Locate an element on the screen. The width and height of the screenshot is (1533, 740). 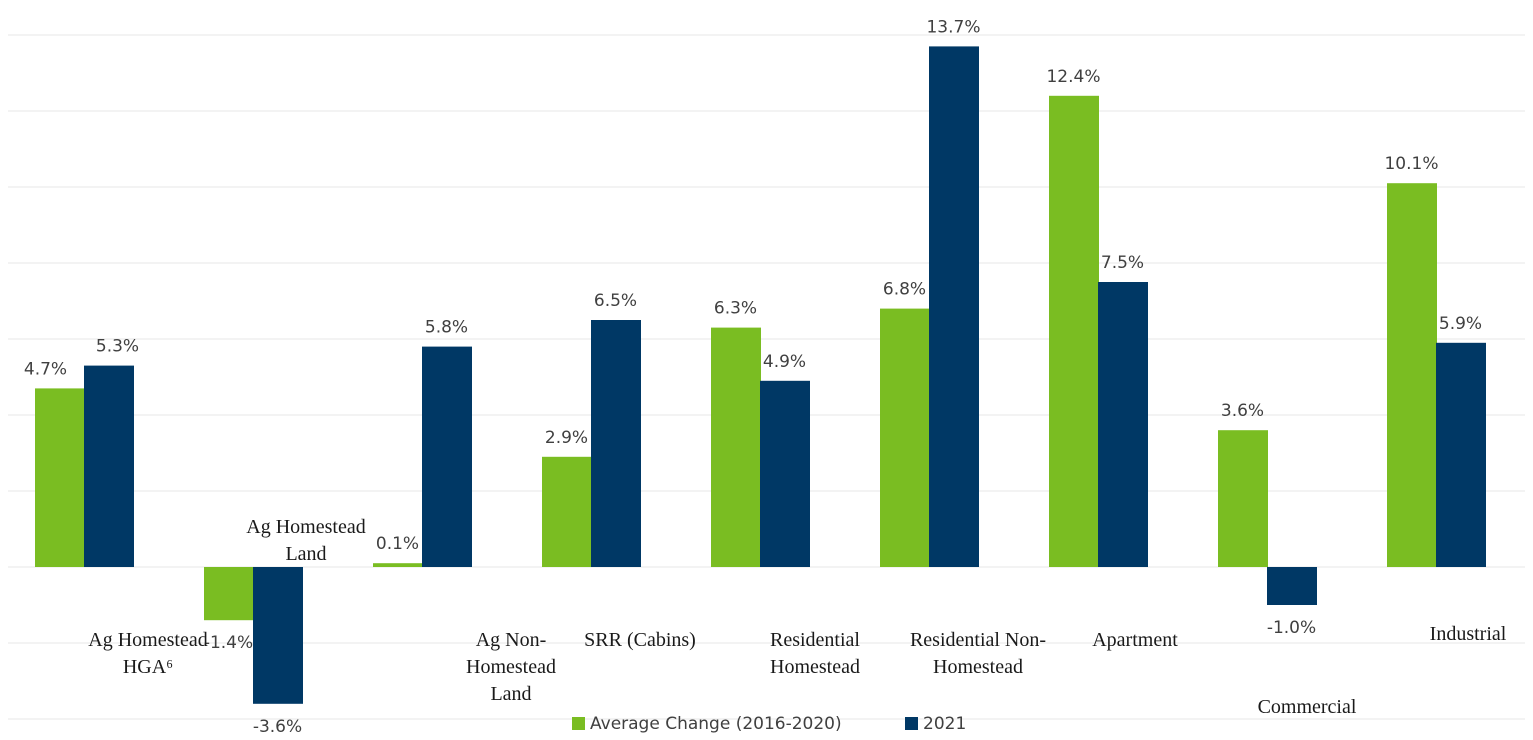
data-label: -3.6% is located at coordinates (277, 727).